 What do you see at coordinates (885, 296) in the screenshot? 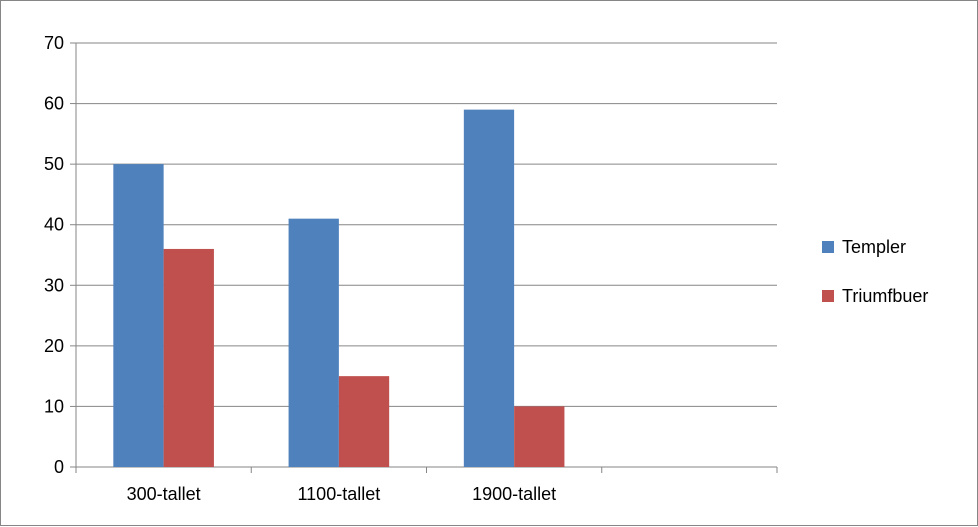
I see `legend-label-triumfbuer: Triumfbuer` at bounding box center [885, 296].